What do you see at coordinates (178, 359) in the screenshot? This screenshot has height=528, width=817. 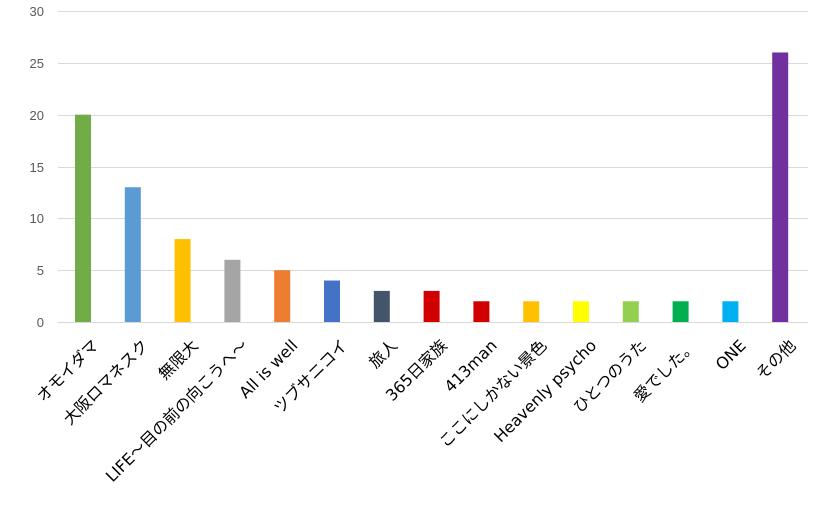 I see `x-category-label: 無限大` at bounding box center [178, 359].